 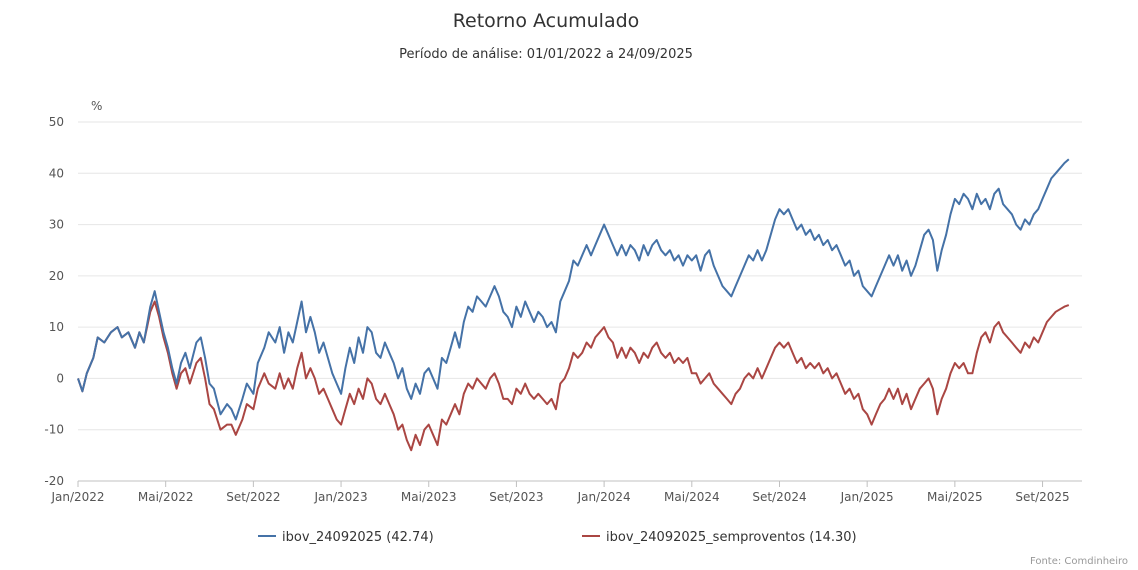 What do you see at coordinates (604, 497) in the screenshot?
I see `x-tick-label: Jan/2024` at bounding box center [604, 497].